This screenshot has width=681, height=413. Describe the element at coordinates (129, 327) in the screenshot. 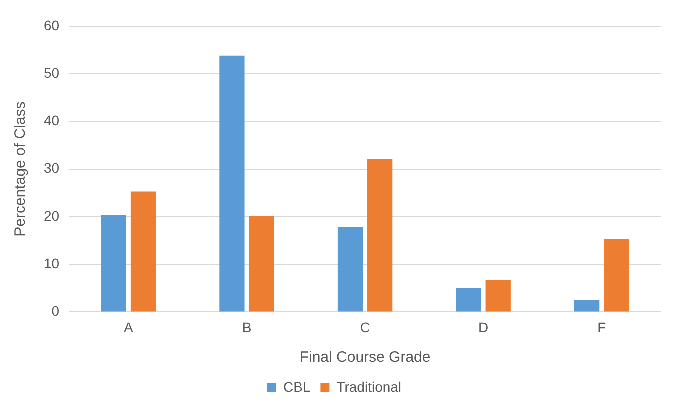

I see `x-tick-label: A` at that location.